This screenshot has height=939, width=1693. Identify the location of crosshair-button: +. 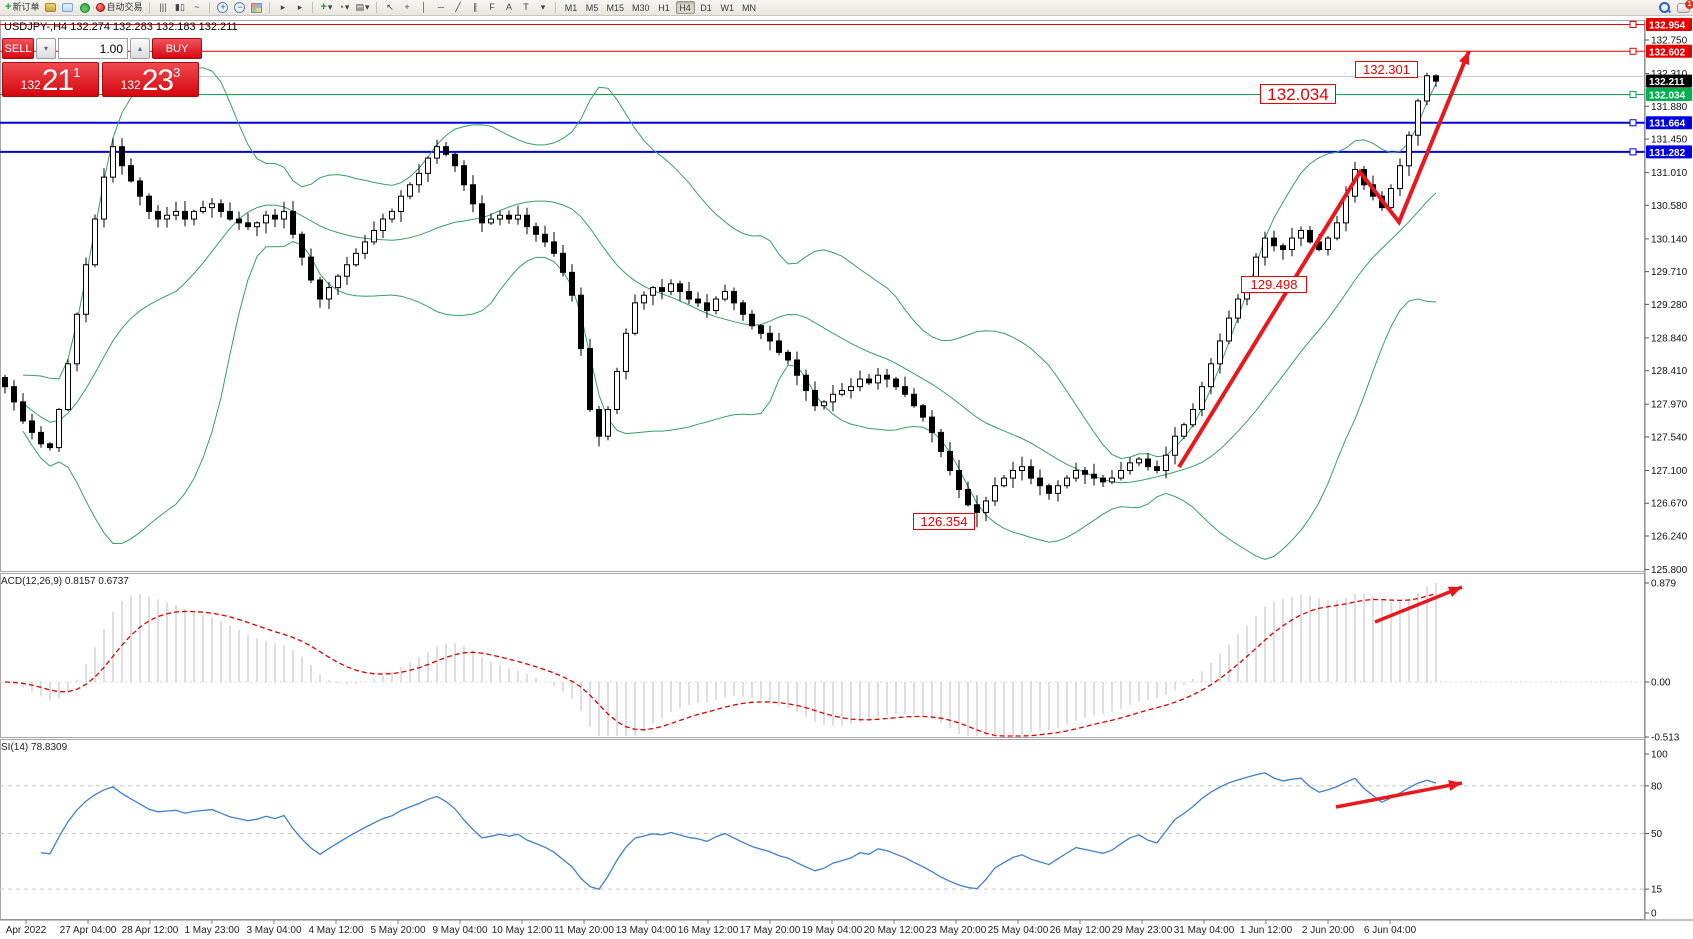
(407, 7).